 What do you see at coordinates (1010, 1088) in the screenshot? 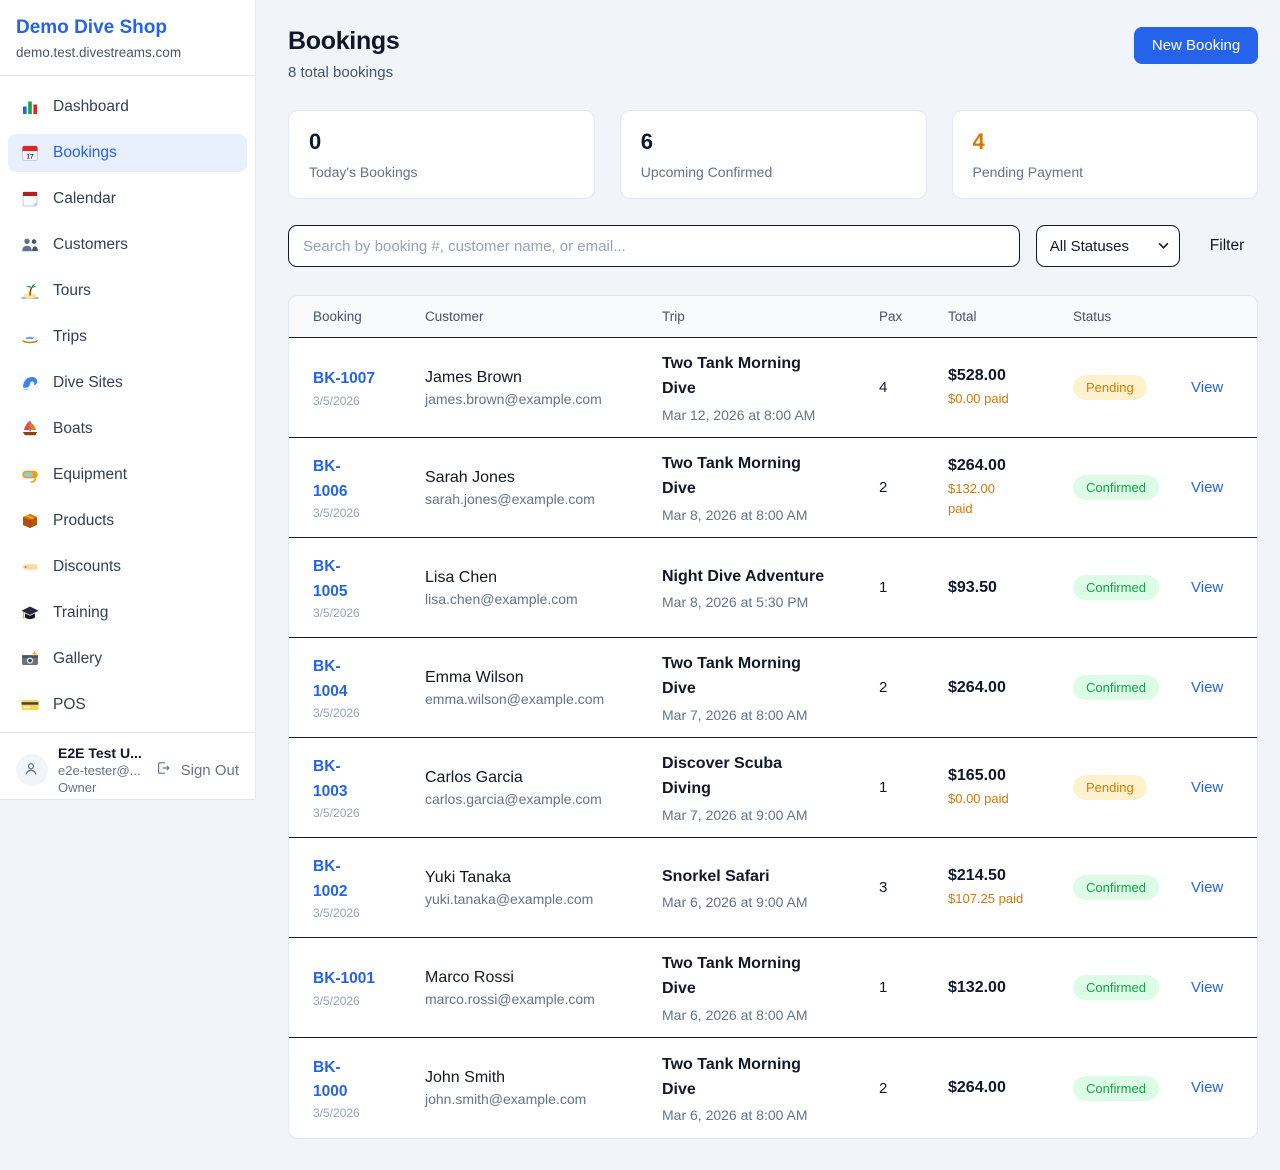
I see `total-cell: $264.00` at bounding box center [1010, 1088].